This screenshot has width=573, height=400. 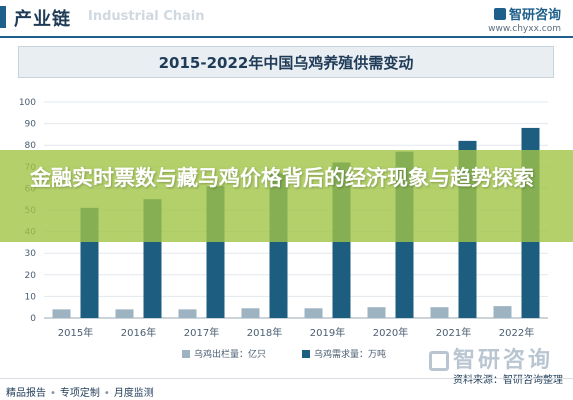 What do you see at coordinates (286, 18) in the screenshot?
I see `header: 产业链 Industrial Chain 智研咨询 www.chyxx.com` at bounding box center [286, 18].